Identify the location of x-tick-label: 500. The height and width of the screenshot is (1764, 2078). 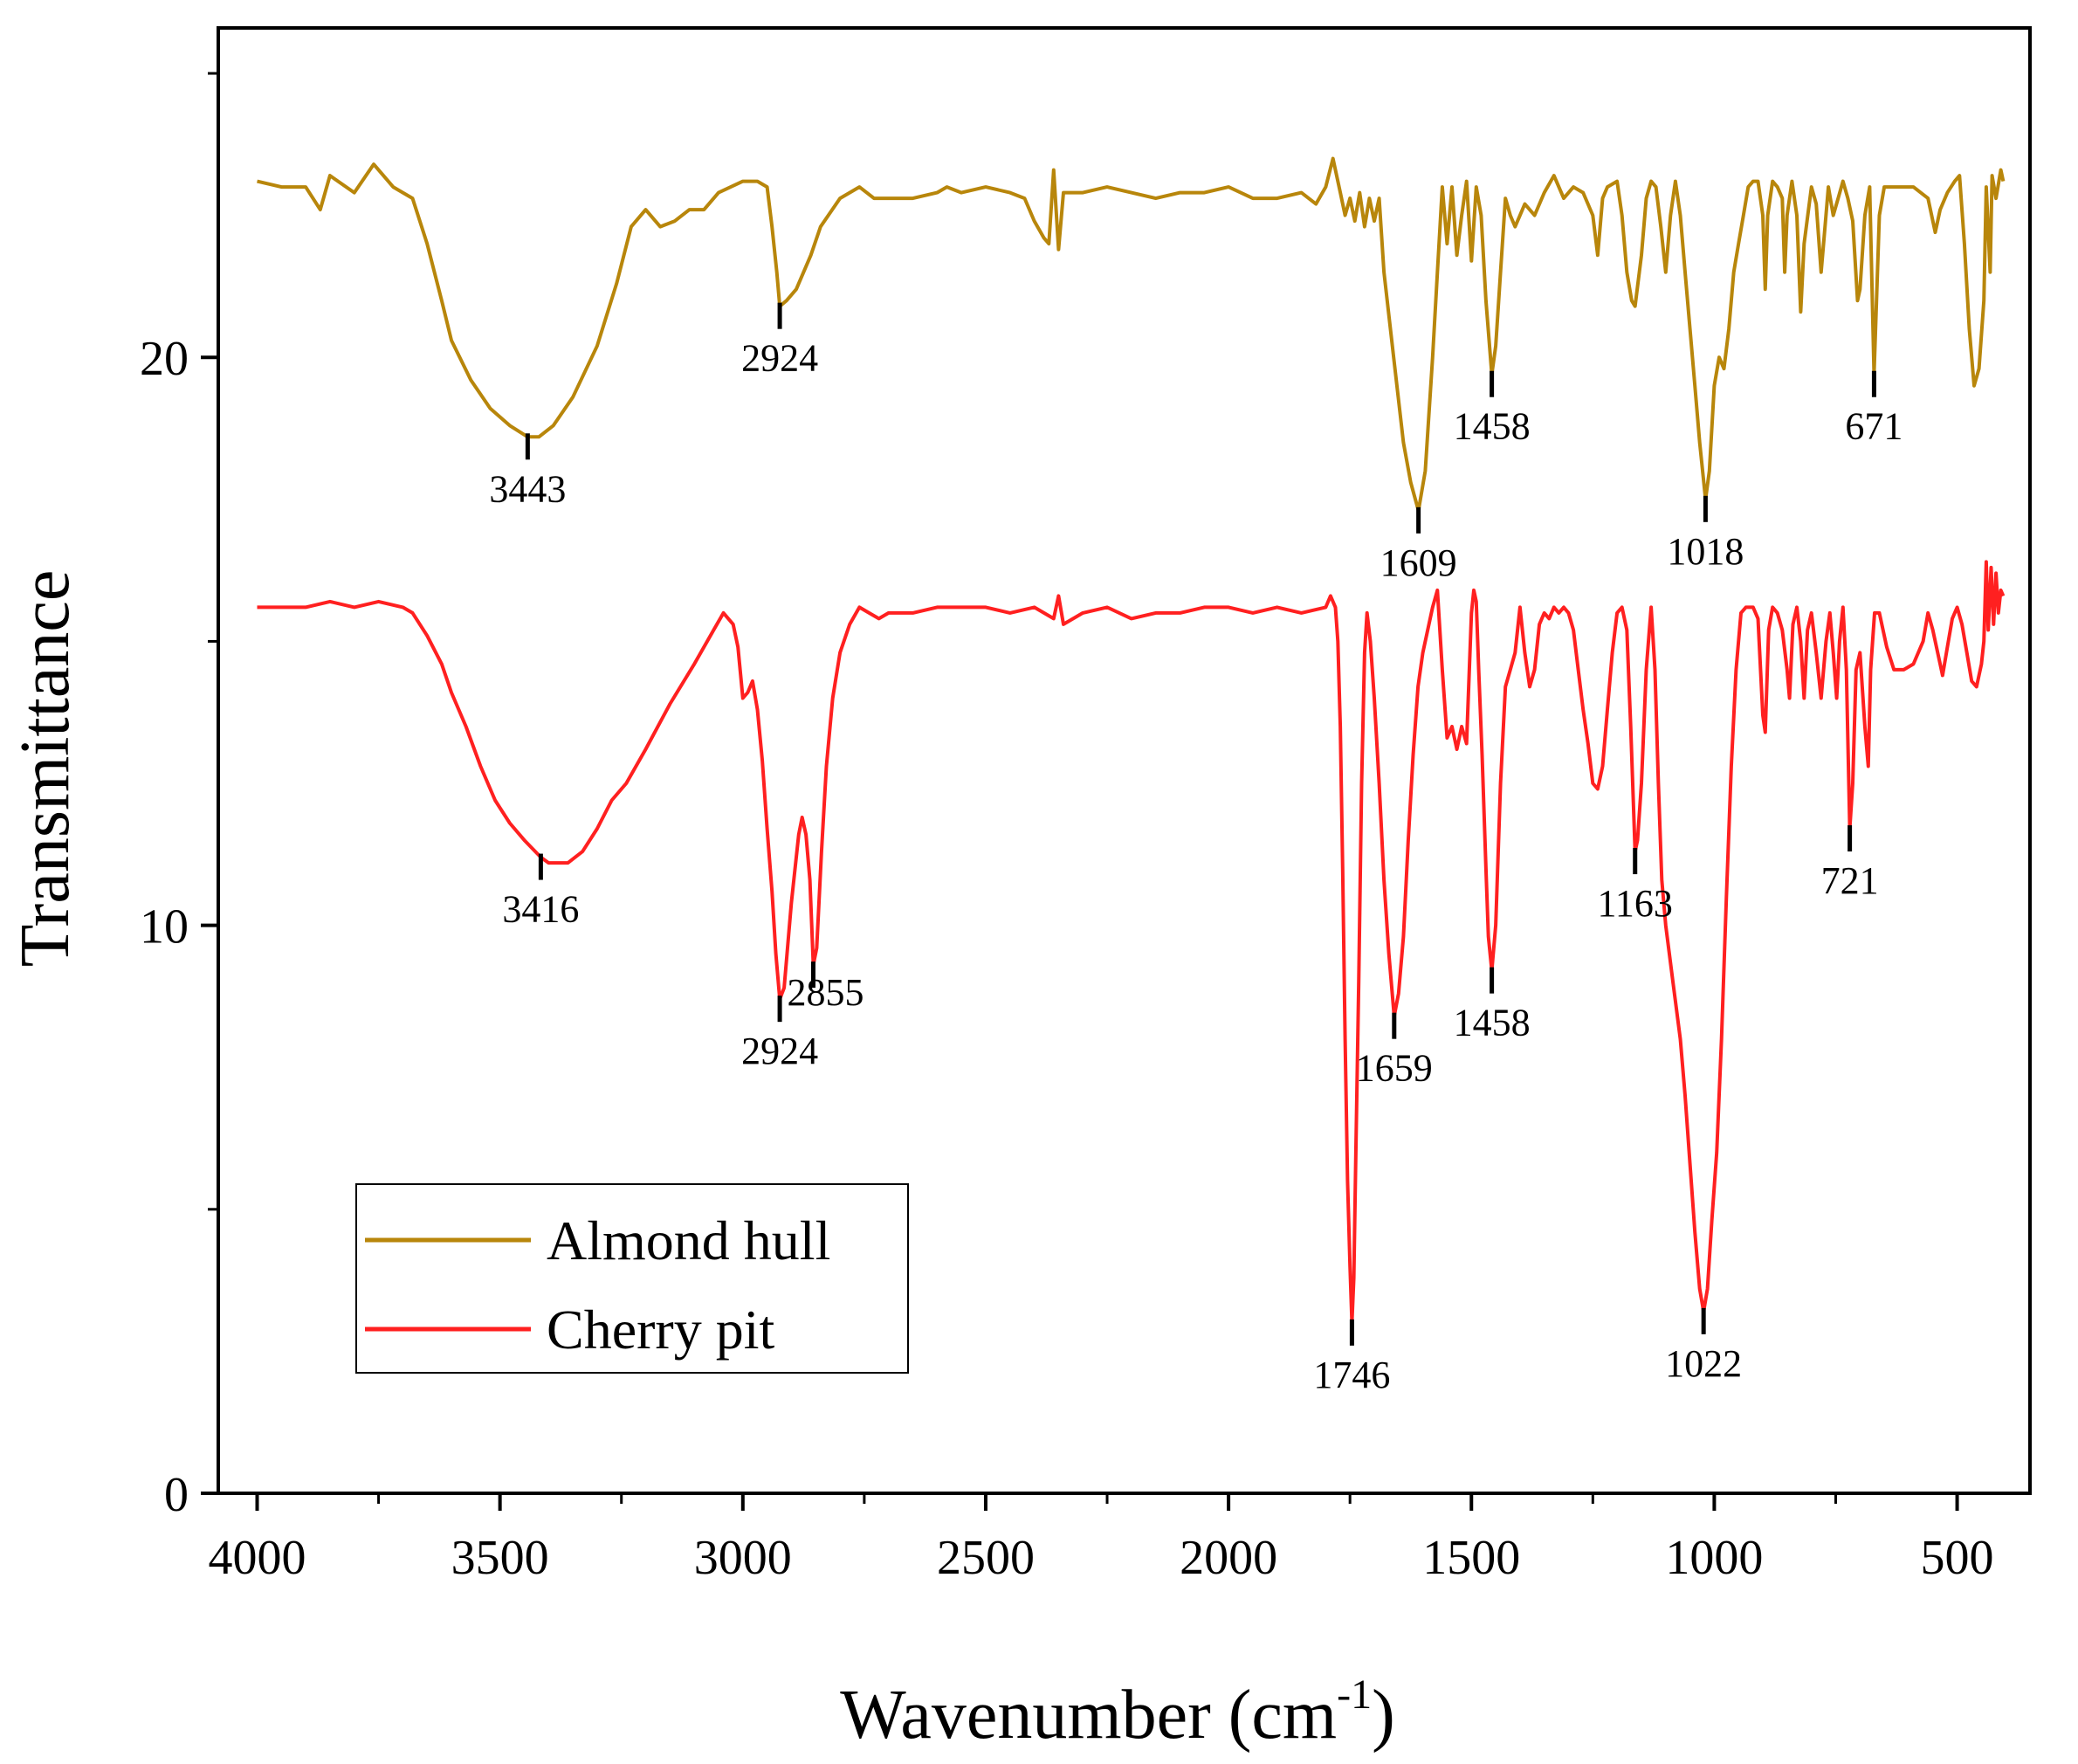
(1957, 1558).